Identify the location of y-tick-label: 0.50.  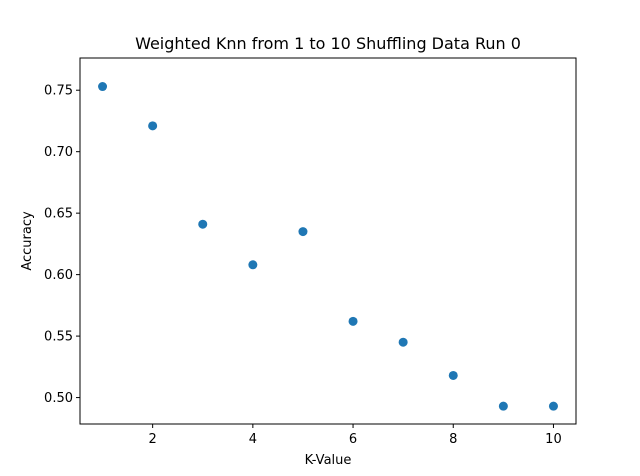
(58, 398).